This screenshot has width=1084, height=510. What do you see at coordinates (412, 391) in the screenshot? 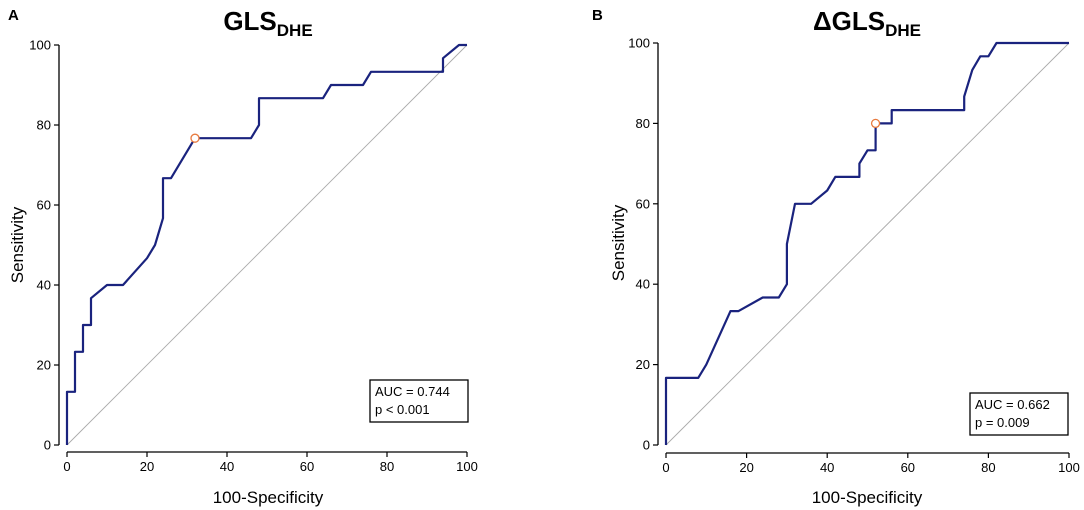
I see `auc-text: AUC = 0.744` at bounding box center [412, 391].